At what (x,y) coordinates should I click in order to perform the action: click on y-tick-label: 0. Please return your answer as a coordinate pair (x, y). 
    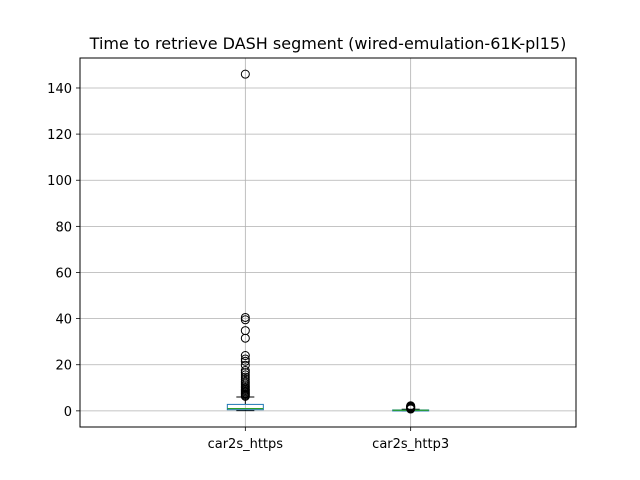
    Looking at the image, I should click on (68, 412).